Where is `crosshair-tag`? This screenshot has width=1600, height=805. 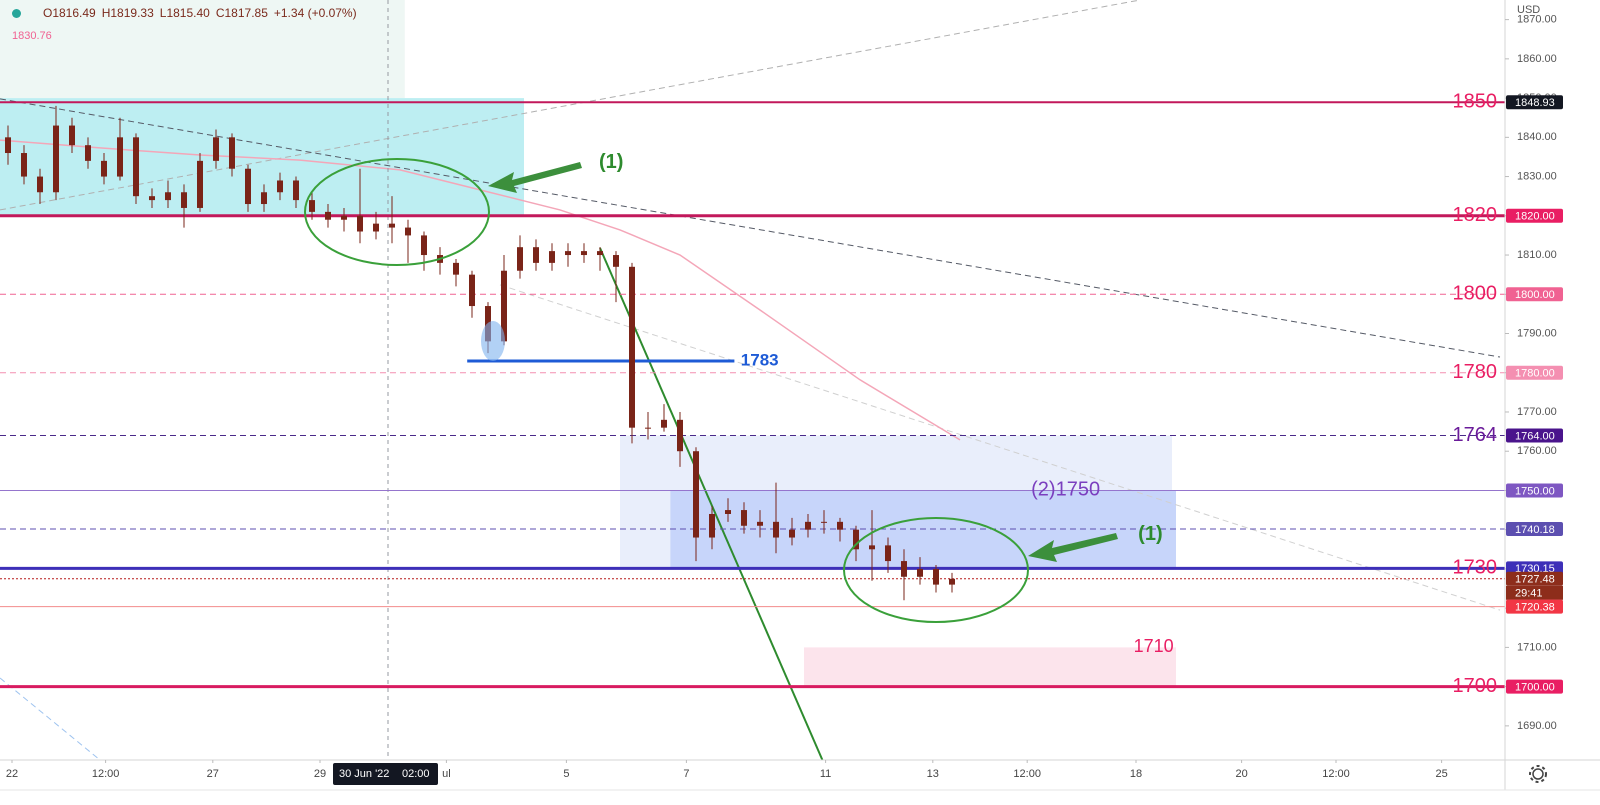 crosshair-tag is located at coordinates (385, 774).